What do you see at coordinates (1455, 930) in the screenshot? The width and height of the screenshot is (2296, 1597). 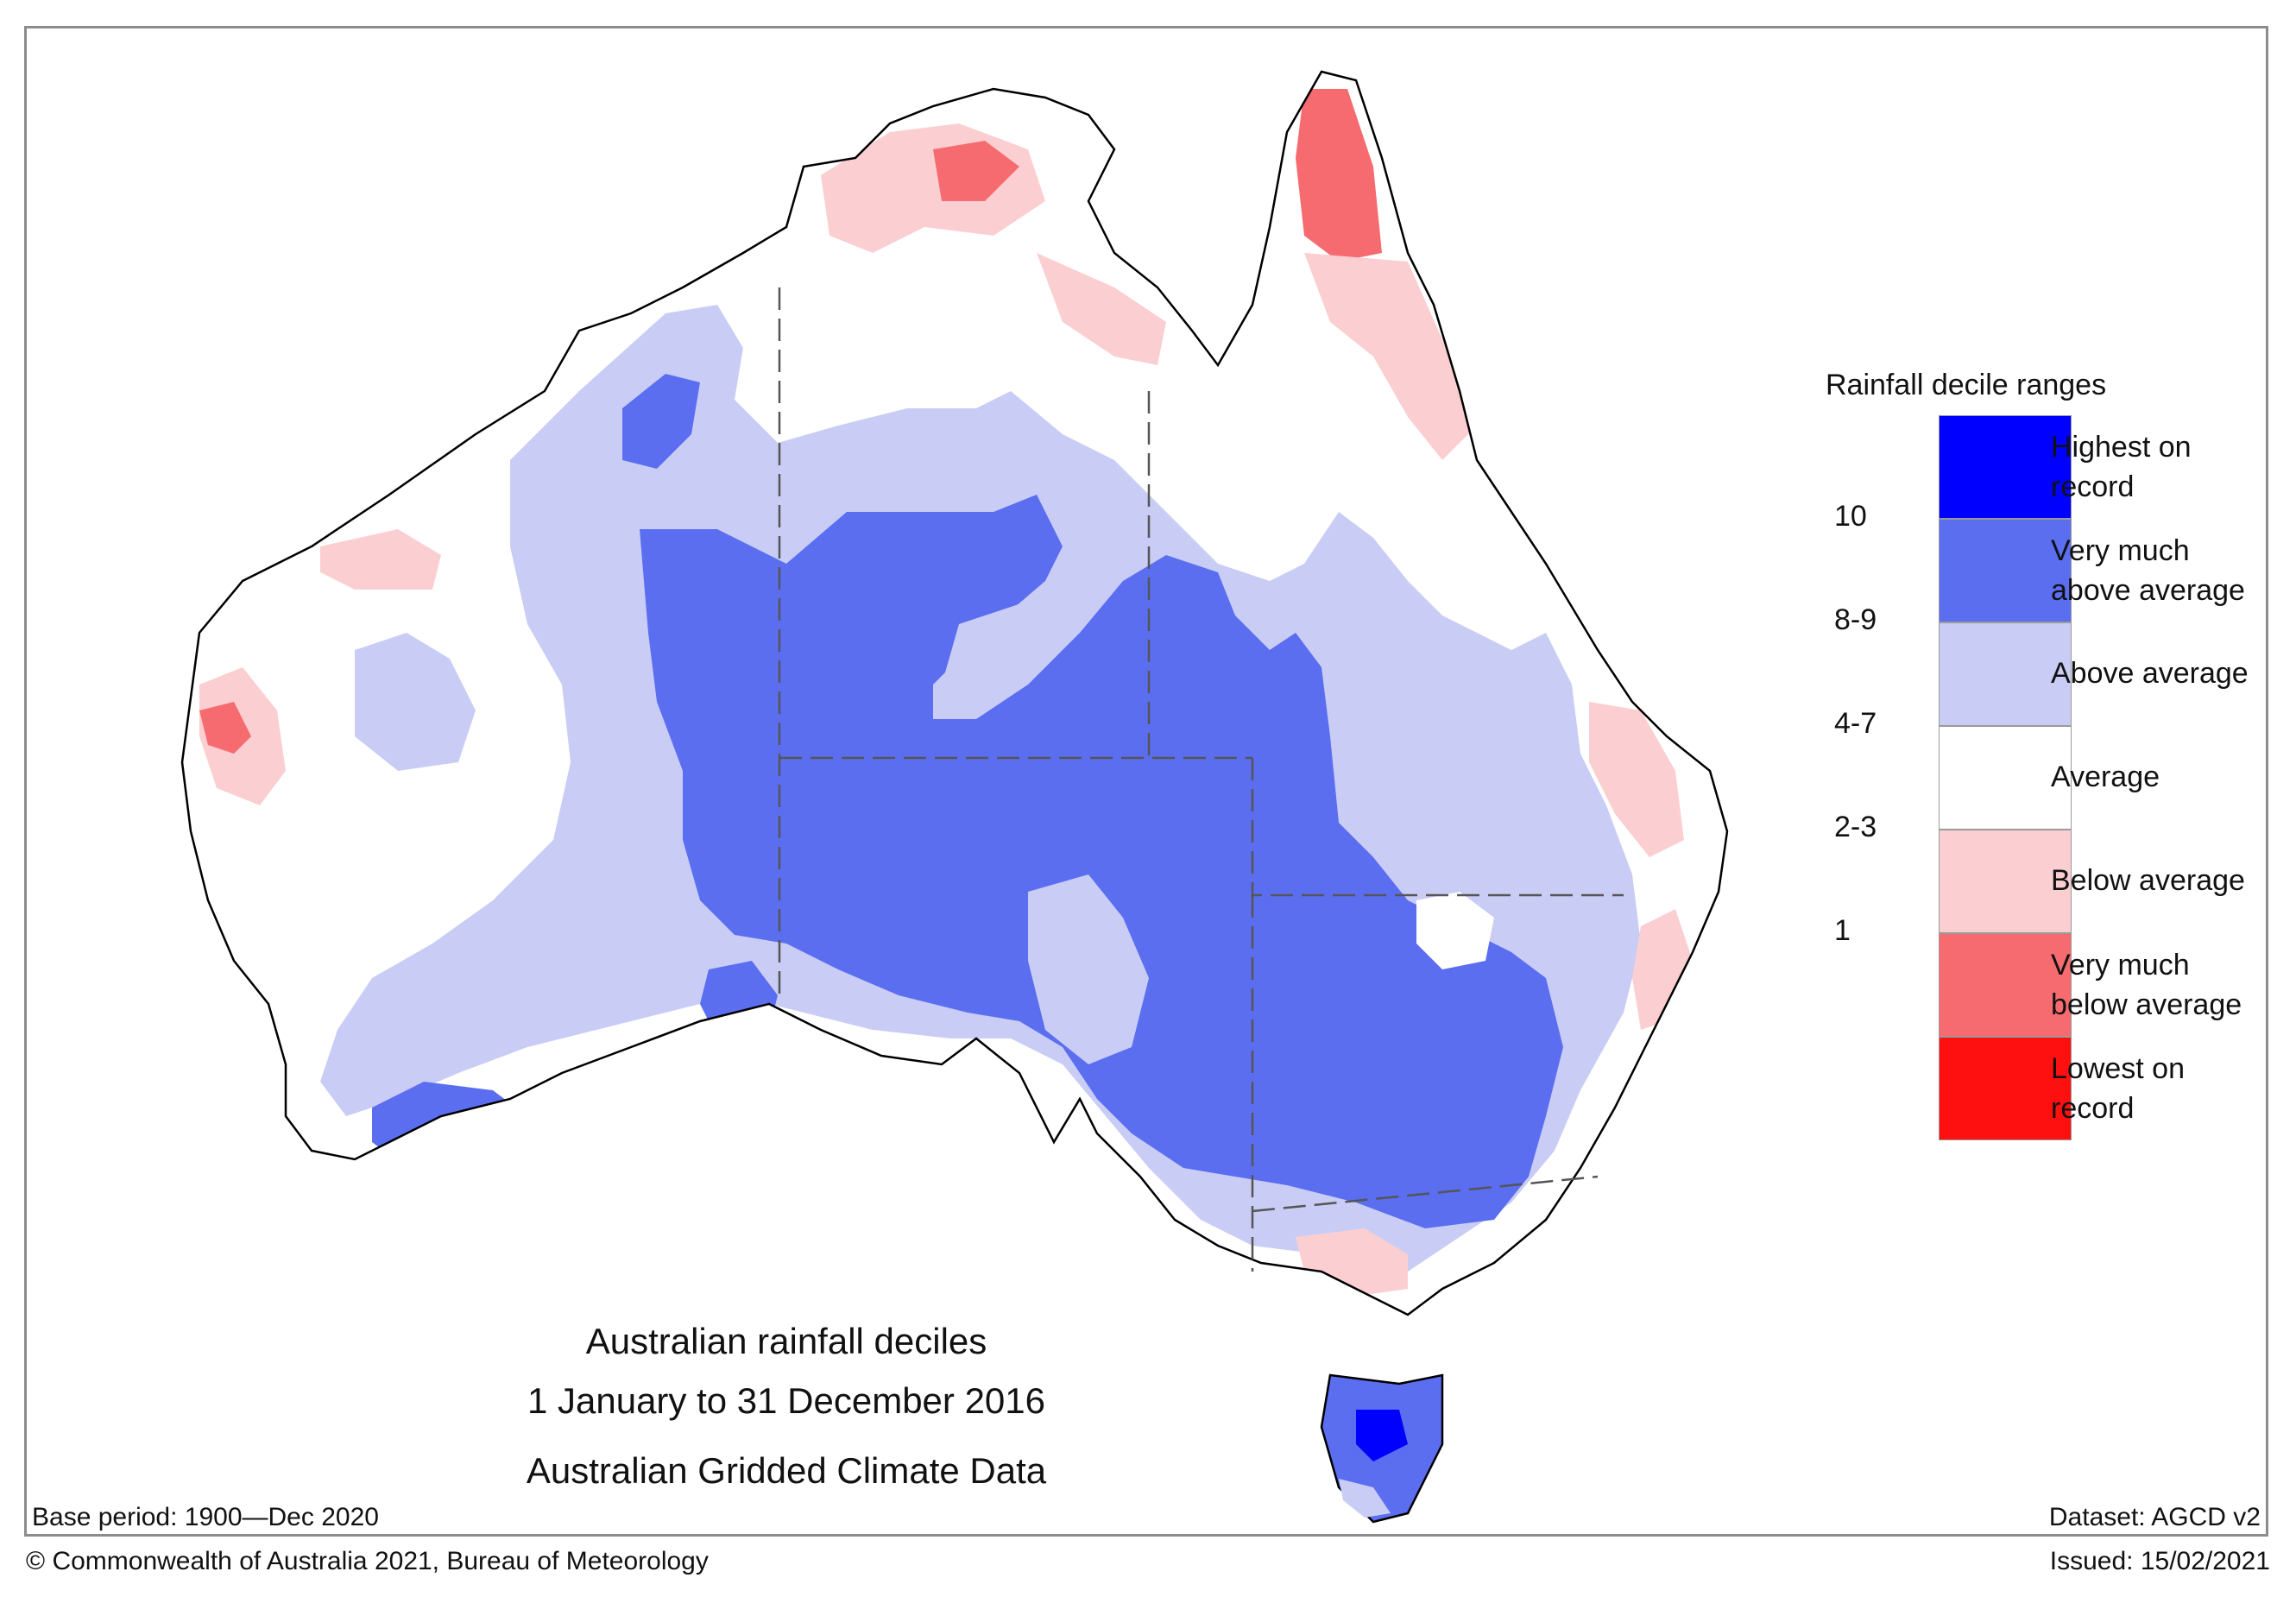 I see `region-average-qld` at bounding box center [1455, 930].